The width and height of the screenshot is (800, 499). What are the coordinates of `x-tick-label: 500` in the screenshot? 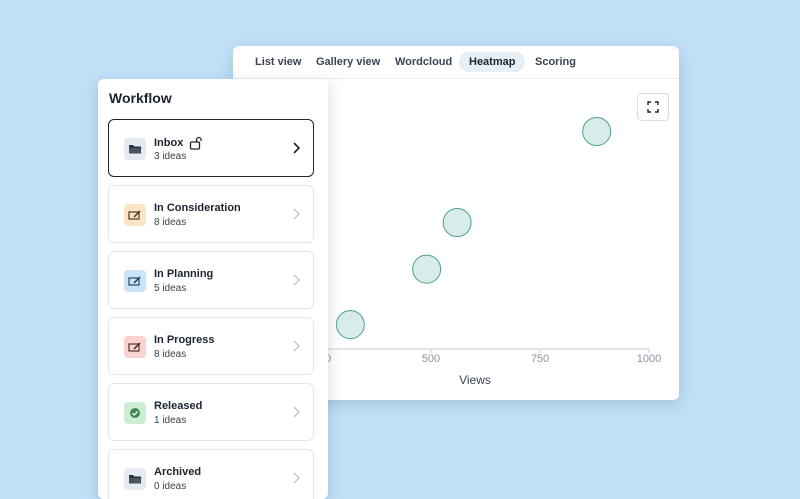 It's located at (431, 359).